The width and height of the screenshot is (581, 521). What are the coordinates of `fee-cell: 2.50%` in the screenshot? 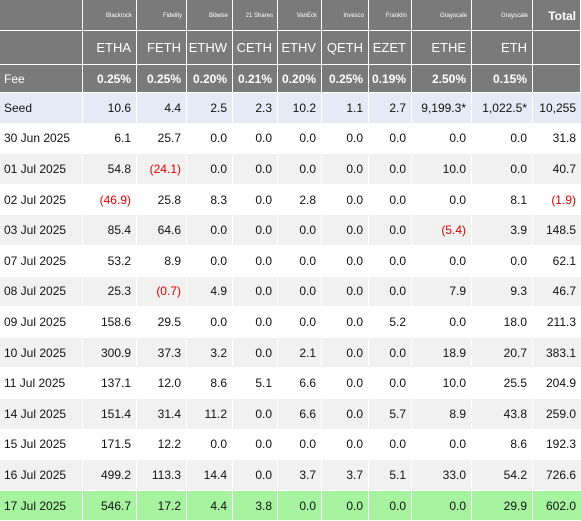 It's located at (442, 79).